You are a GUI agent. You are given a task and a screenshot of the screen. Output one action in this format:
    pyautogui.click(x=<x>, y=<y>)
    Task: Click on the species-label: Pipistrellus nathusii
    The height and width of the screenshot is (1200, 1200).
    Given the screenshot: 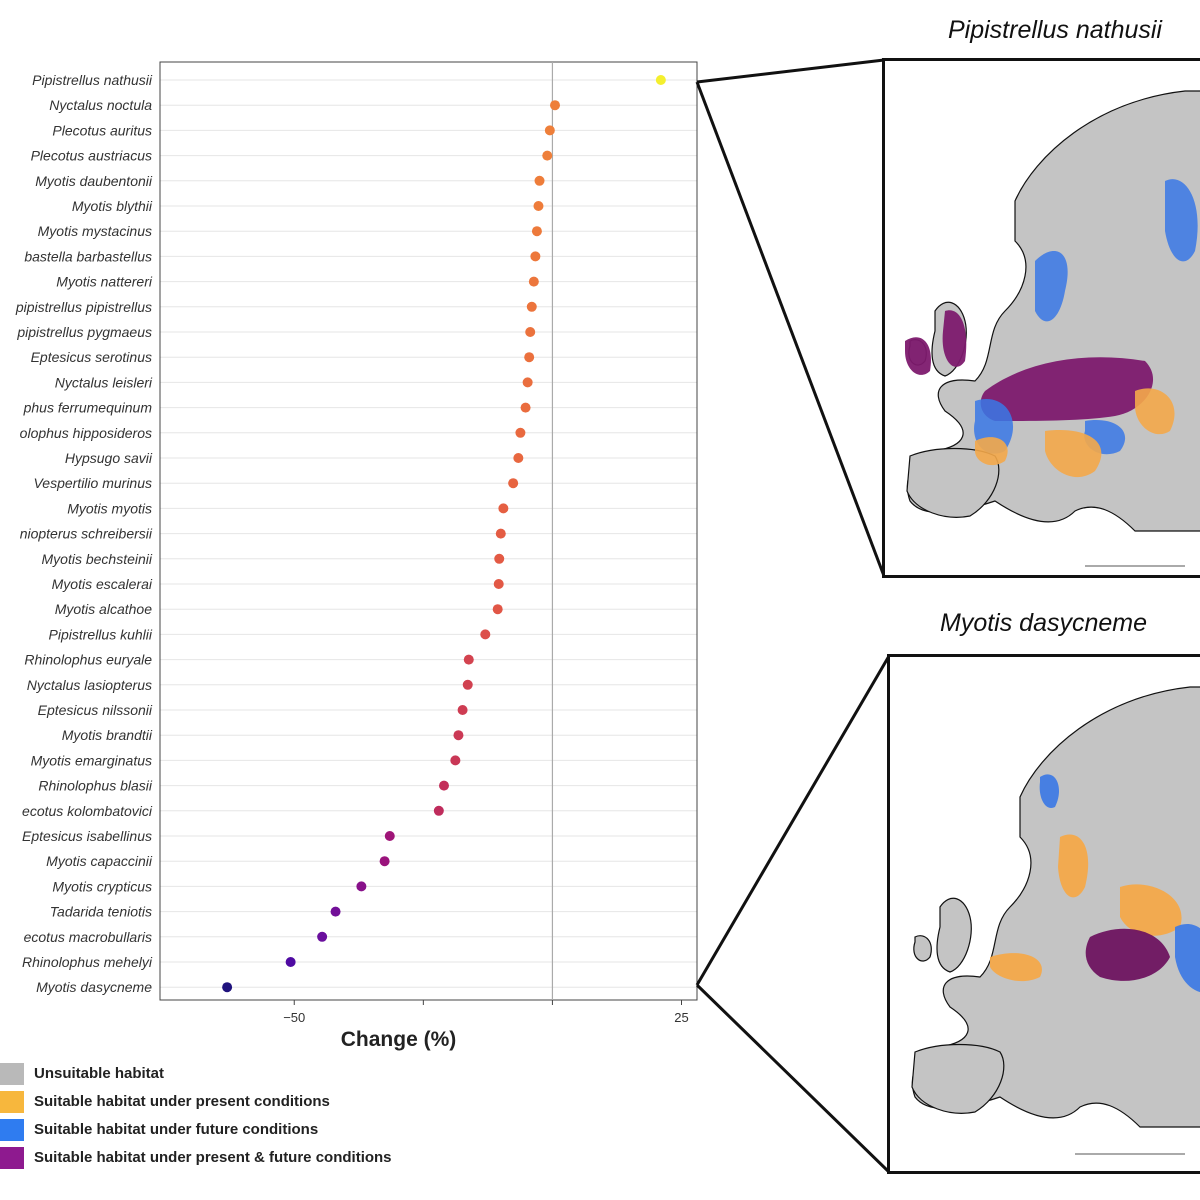 What is the action you would take?
    pyautogui.click(x=92, y=80)
    